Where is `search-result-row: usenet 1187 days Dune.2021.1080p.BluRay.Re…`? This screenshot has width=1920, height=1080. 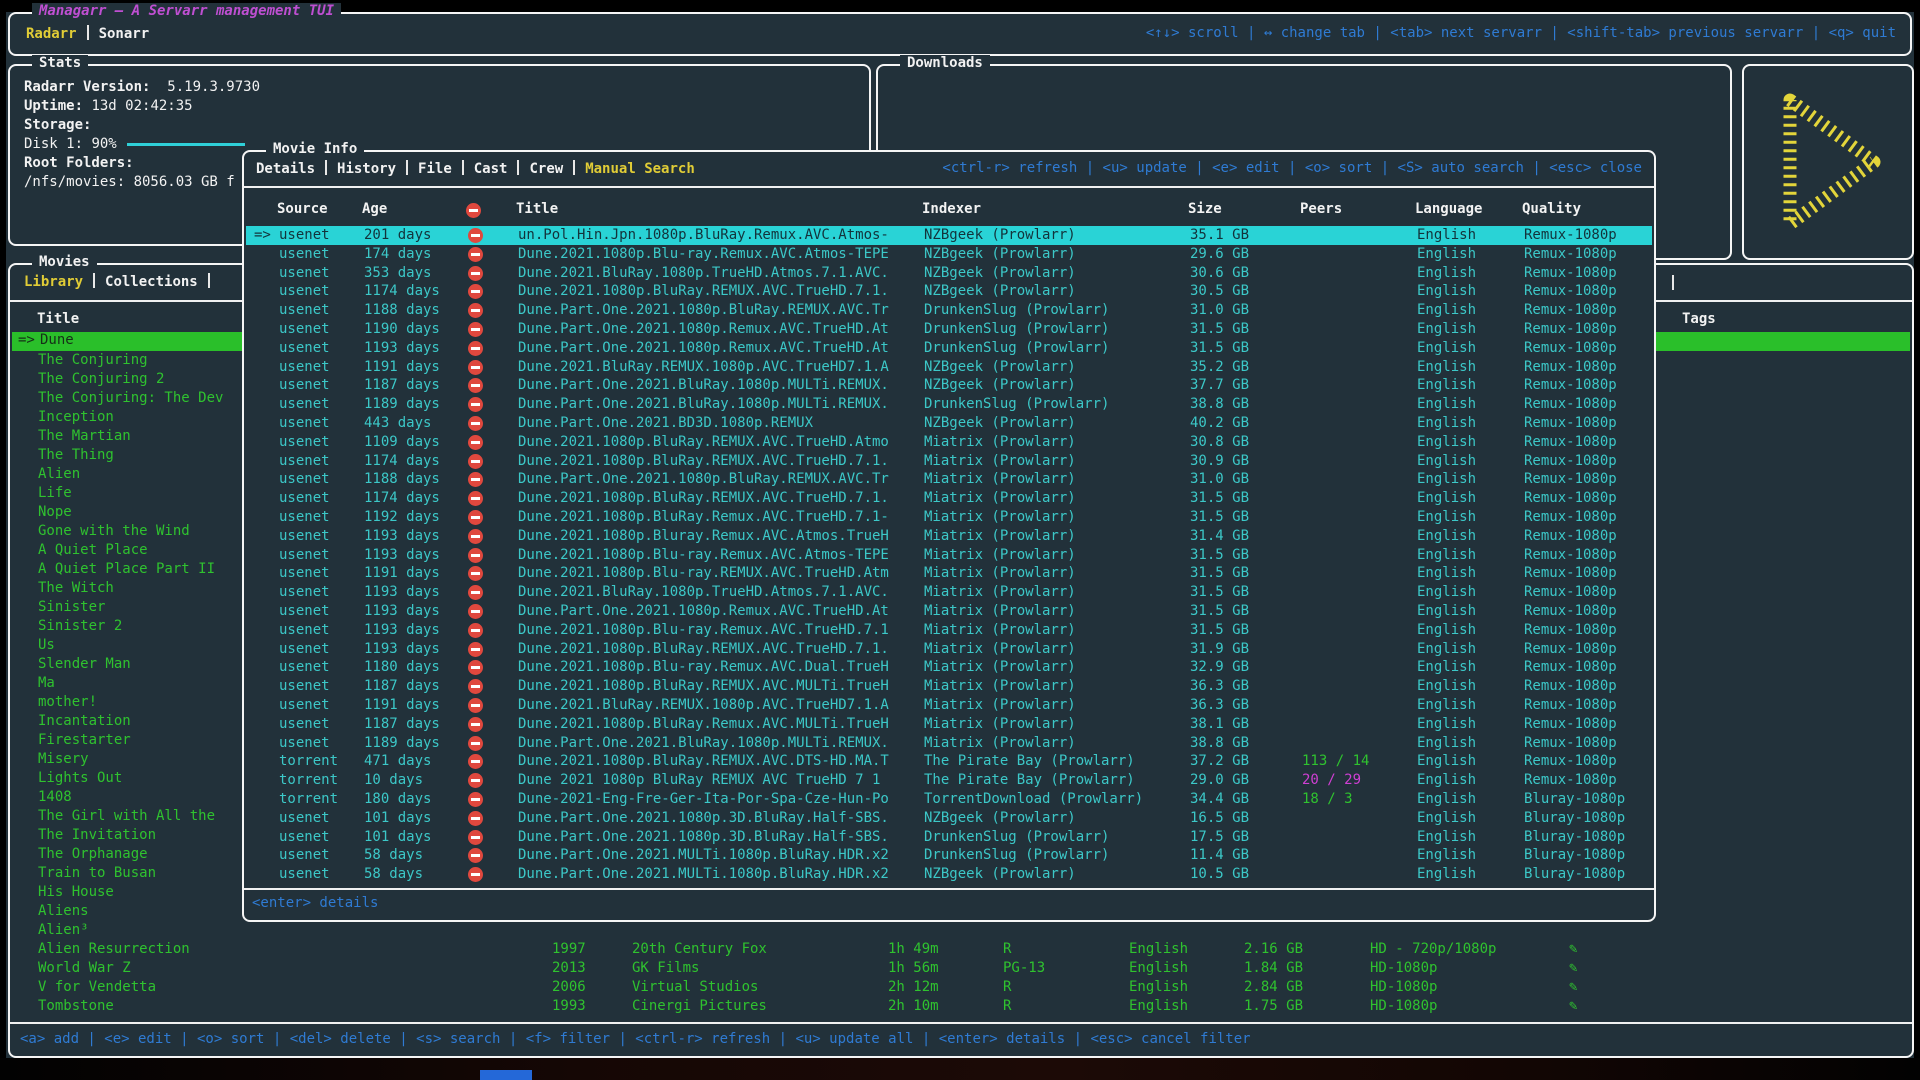 search-result-row: usenet 1187 days Dune.2021.1080p.BluRay.Re… is located at coordinates (949, 724).